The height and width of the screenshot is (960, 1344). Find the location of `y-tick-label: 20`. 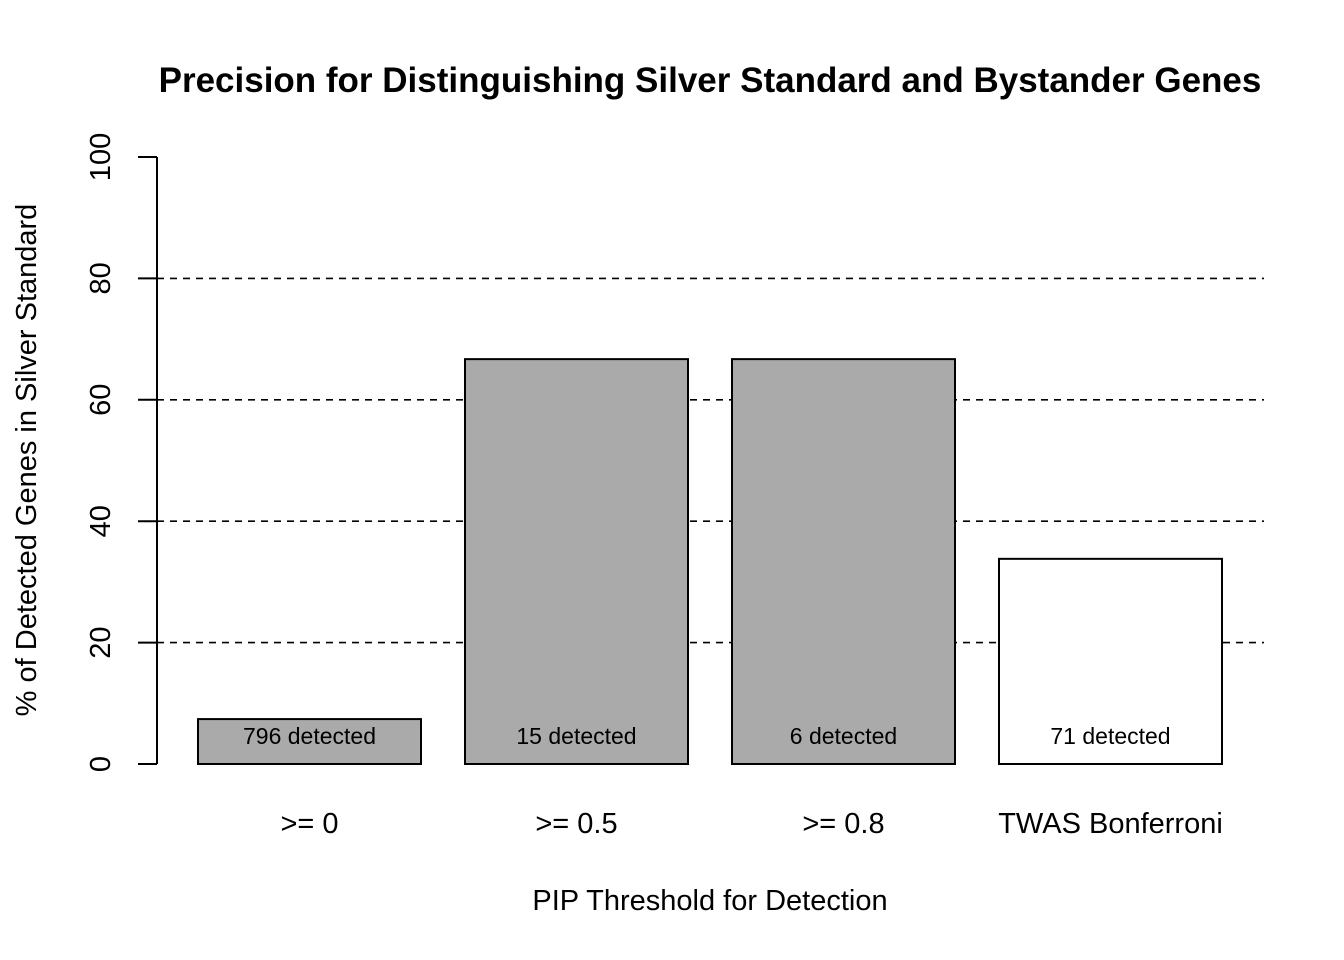

y-tick-label: 20 is located at coordinates (101, 642).